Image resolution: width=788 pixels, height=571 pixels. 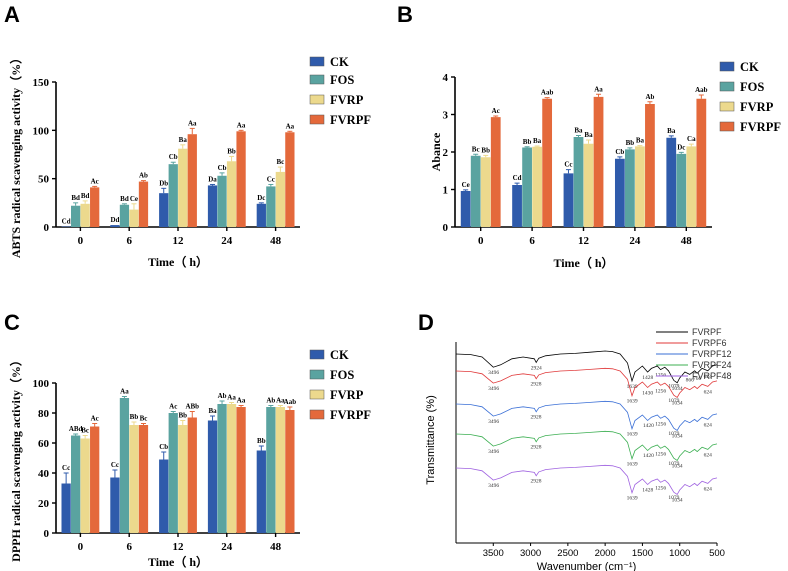 I want to click on legend-swatch-fos, so click(x=317, y=374).